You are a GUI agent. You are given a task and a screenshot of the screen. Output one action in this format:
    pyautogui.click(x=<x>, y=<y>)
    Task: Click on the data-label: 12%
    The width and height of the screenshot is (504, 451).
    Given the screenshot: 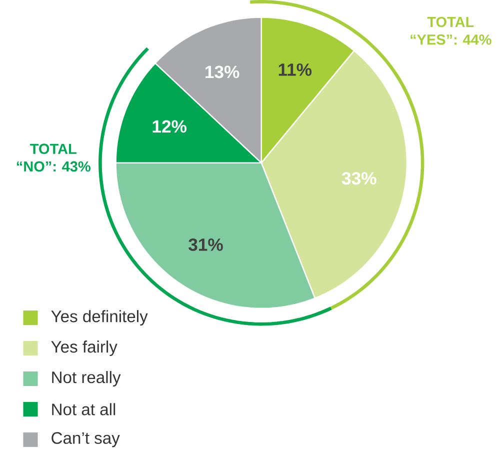 What is the action you would take?
    pyautogui.click(x=169, y=126)
    